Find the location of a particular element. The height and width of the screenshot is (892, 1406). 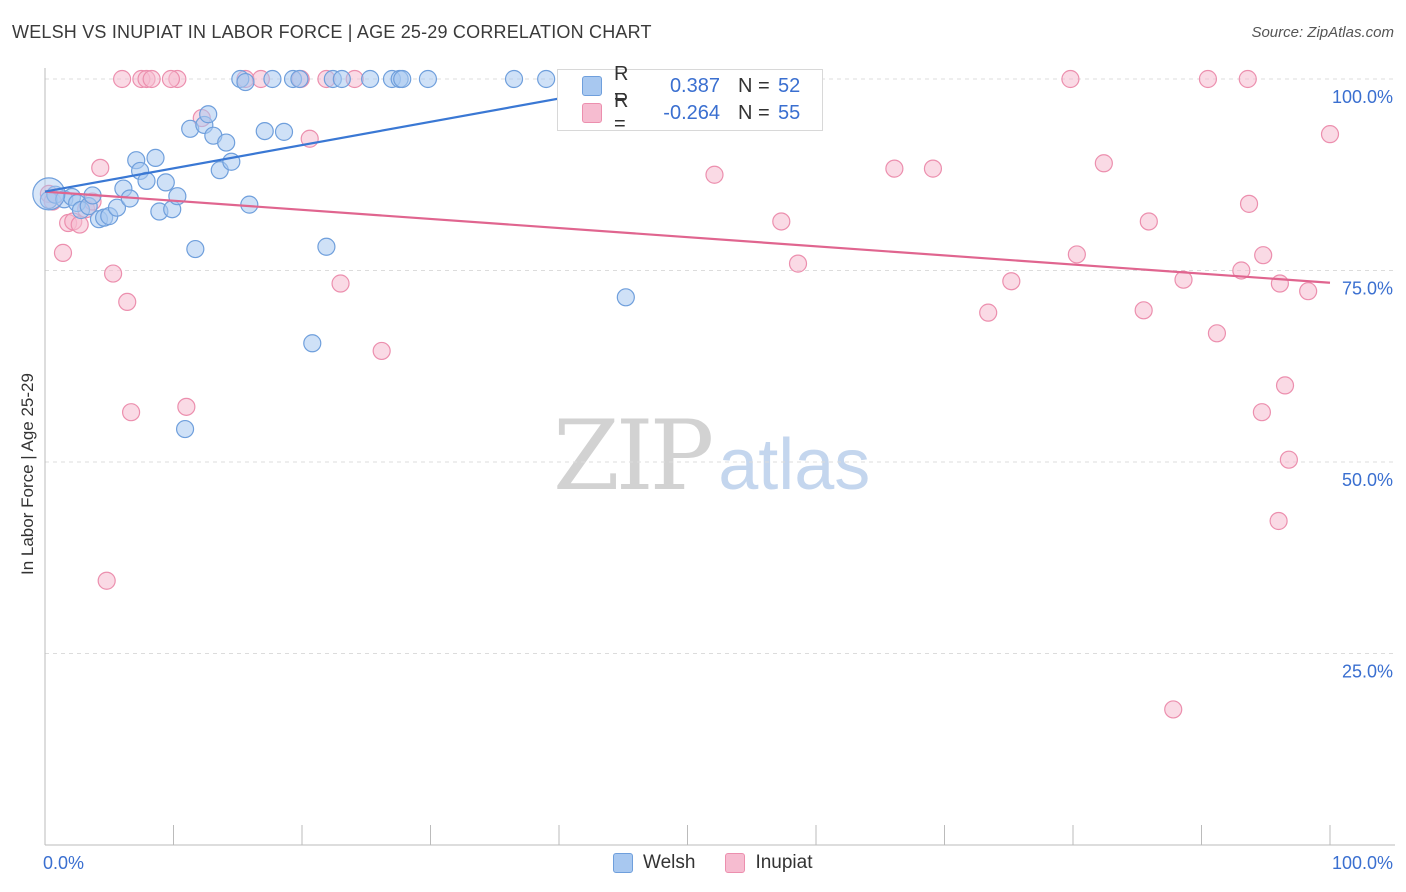

legend-row-inupiat: R = -0.264 N = 55 is located at coordinates (691, 112).